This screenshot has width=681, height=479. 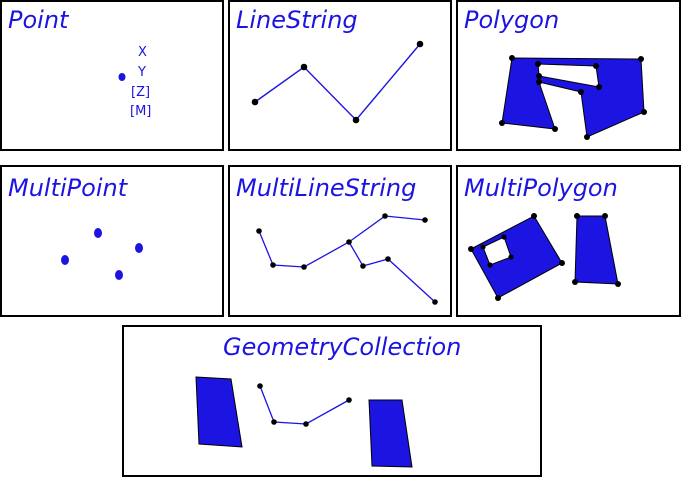 What do you see at coordinates (326, 188) in the screenshot?
I see `panel-title-multilinestring: MultiLineString` at bounding box center [326, 188].